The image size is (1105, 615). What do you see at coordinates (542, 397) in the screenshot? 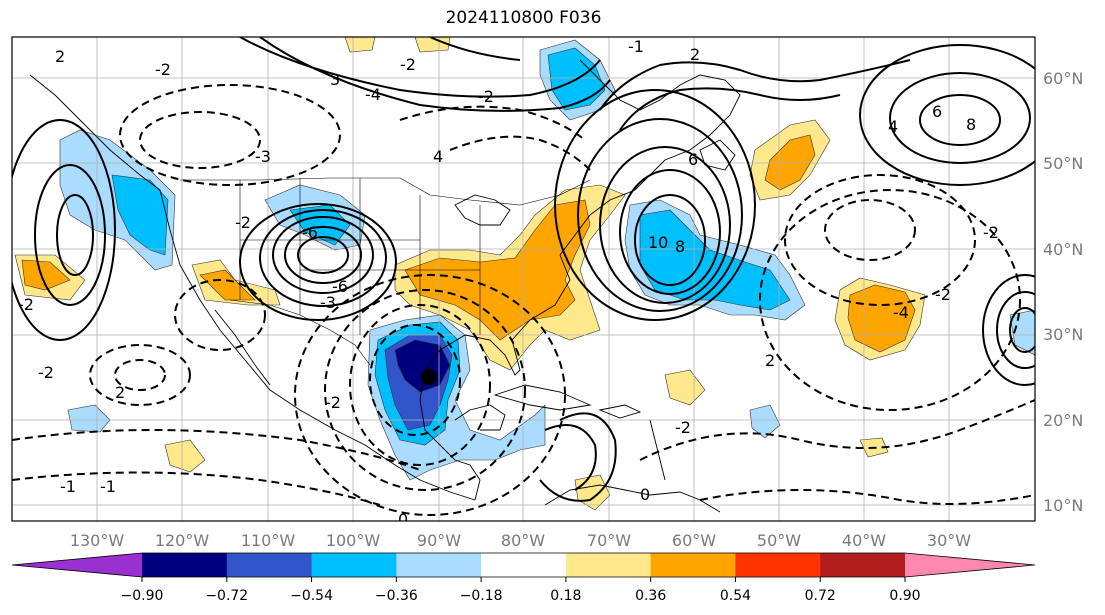
I see `cuba` at bounding box center [542, 397].